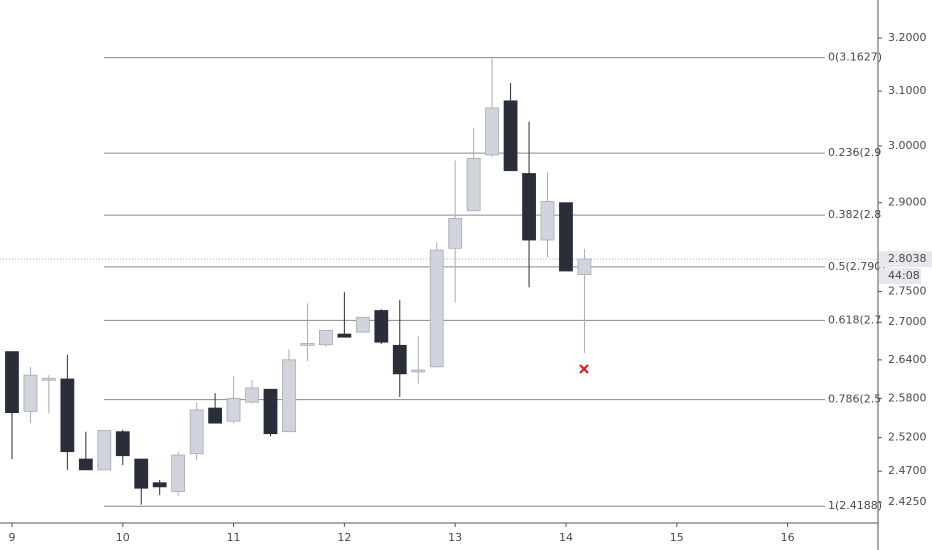 Image resolution: width=932 pixels, height=550 pixels. What do you see at coordinates (677, 537) in the screenshot?
I see `x-tick-label: 15` at bounding box center [677, 537].